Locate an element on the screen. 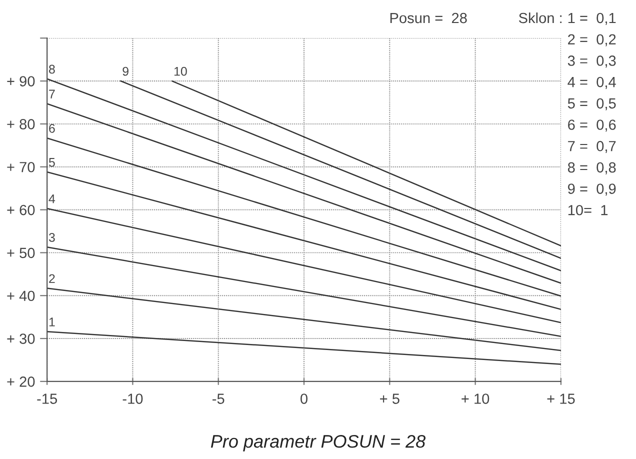  text: Posun = 28 is located at coordinates (428, 18).